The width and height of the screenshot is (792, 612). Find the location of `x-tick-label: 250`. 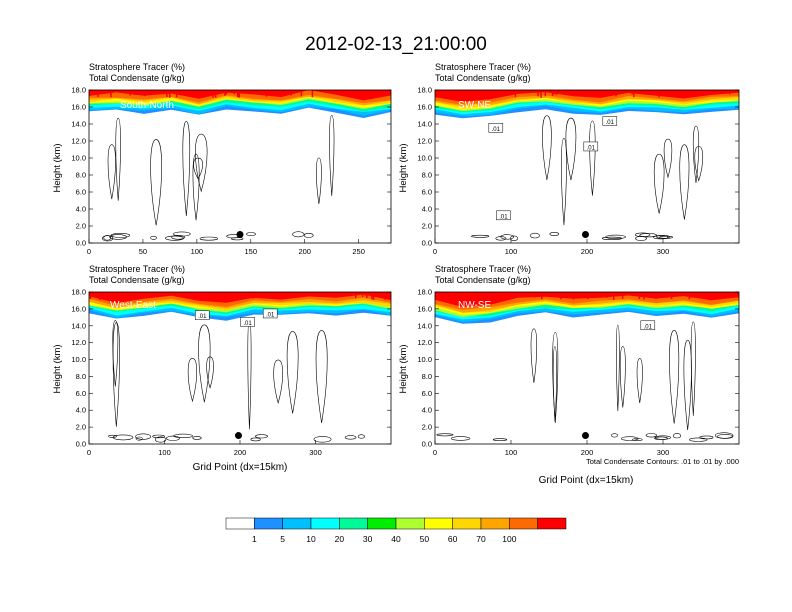

x-tick-label: 250 is located at coordinates (358, 251).